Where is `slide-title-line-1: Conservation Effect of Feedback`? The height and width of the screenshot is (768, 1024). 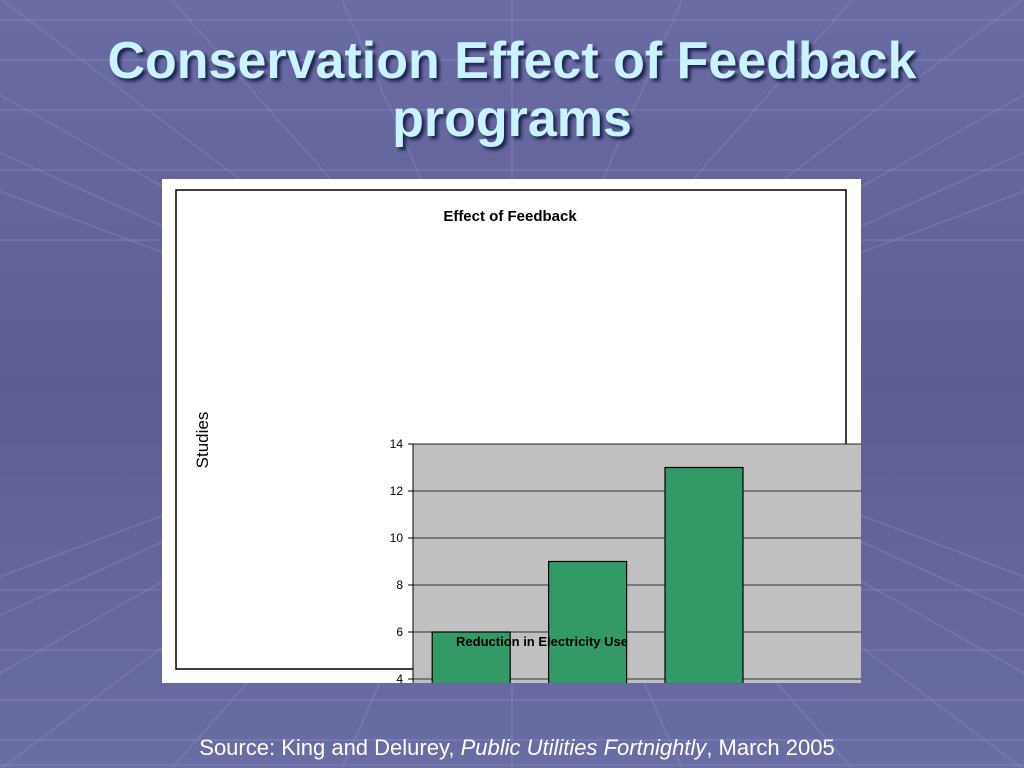
slide-title-line-1: Conservation Effect of Feedback is located at coordinates (512, 61).